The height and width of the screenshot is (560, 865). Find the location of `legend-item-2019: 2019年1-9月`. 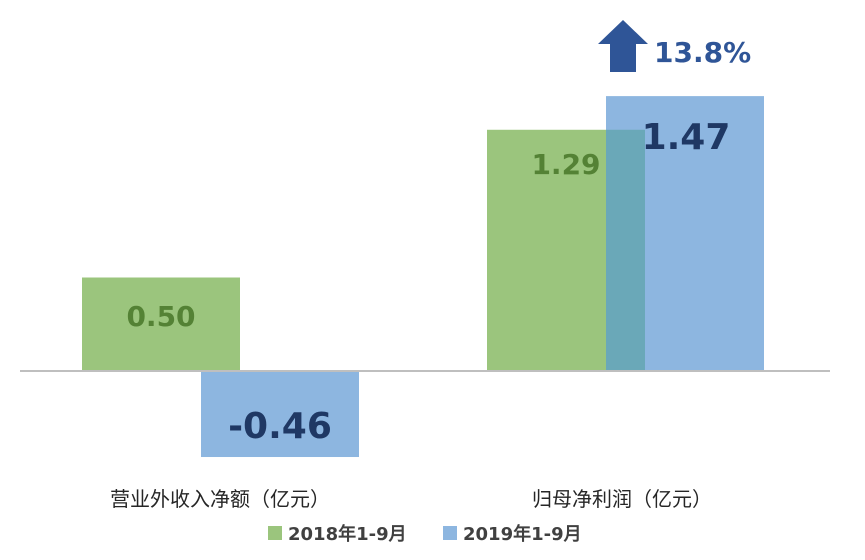

legend-item-2019: 2019年1-9月 is located at coordinates (512, 533).